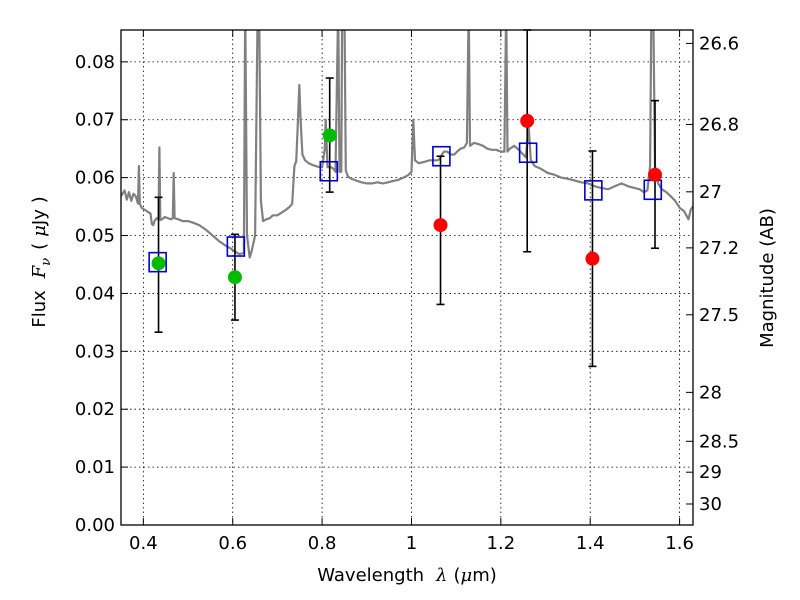  I want to click on y2-tick-label: 27, so click(710, 192).